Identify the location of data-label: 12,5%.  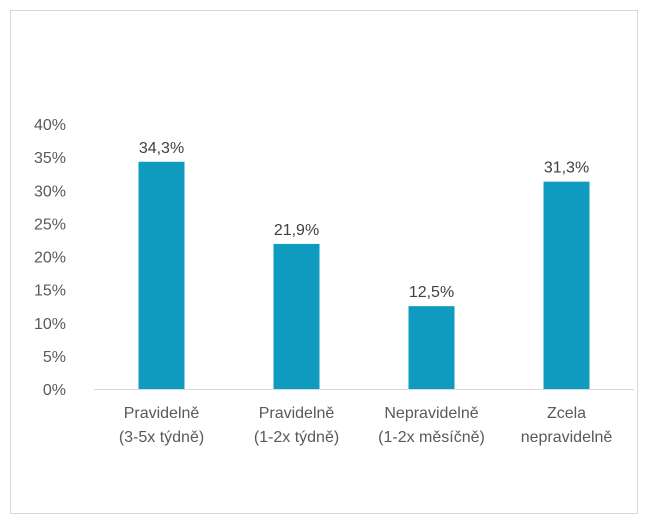
(431, 292).